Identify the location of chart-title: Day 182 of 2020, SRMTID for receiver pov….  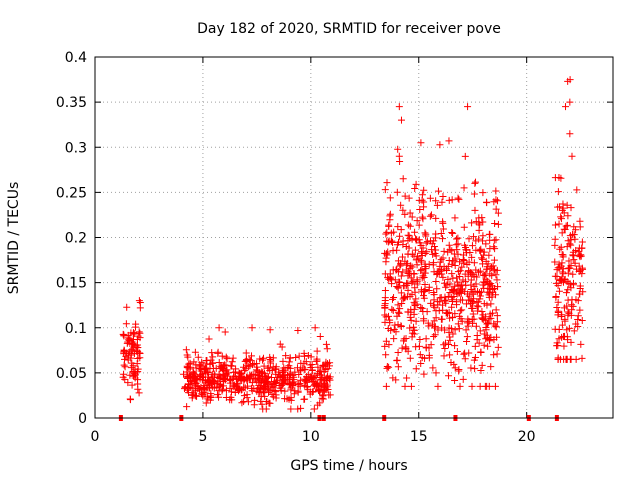
(349, 29).